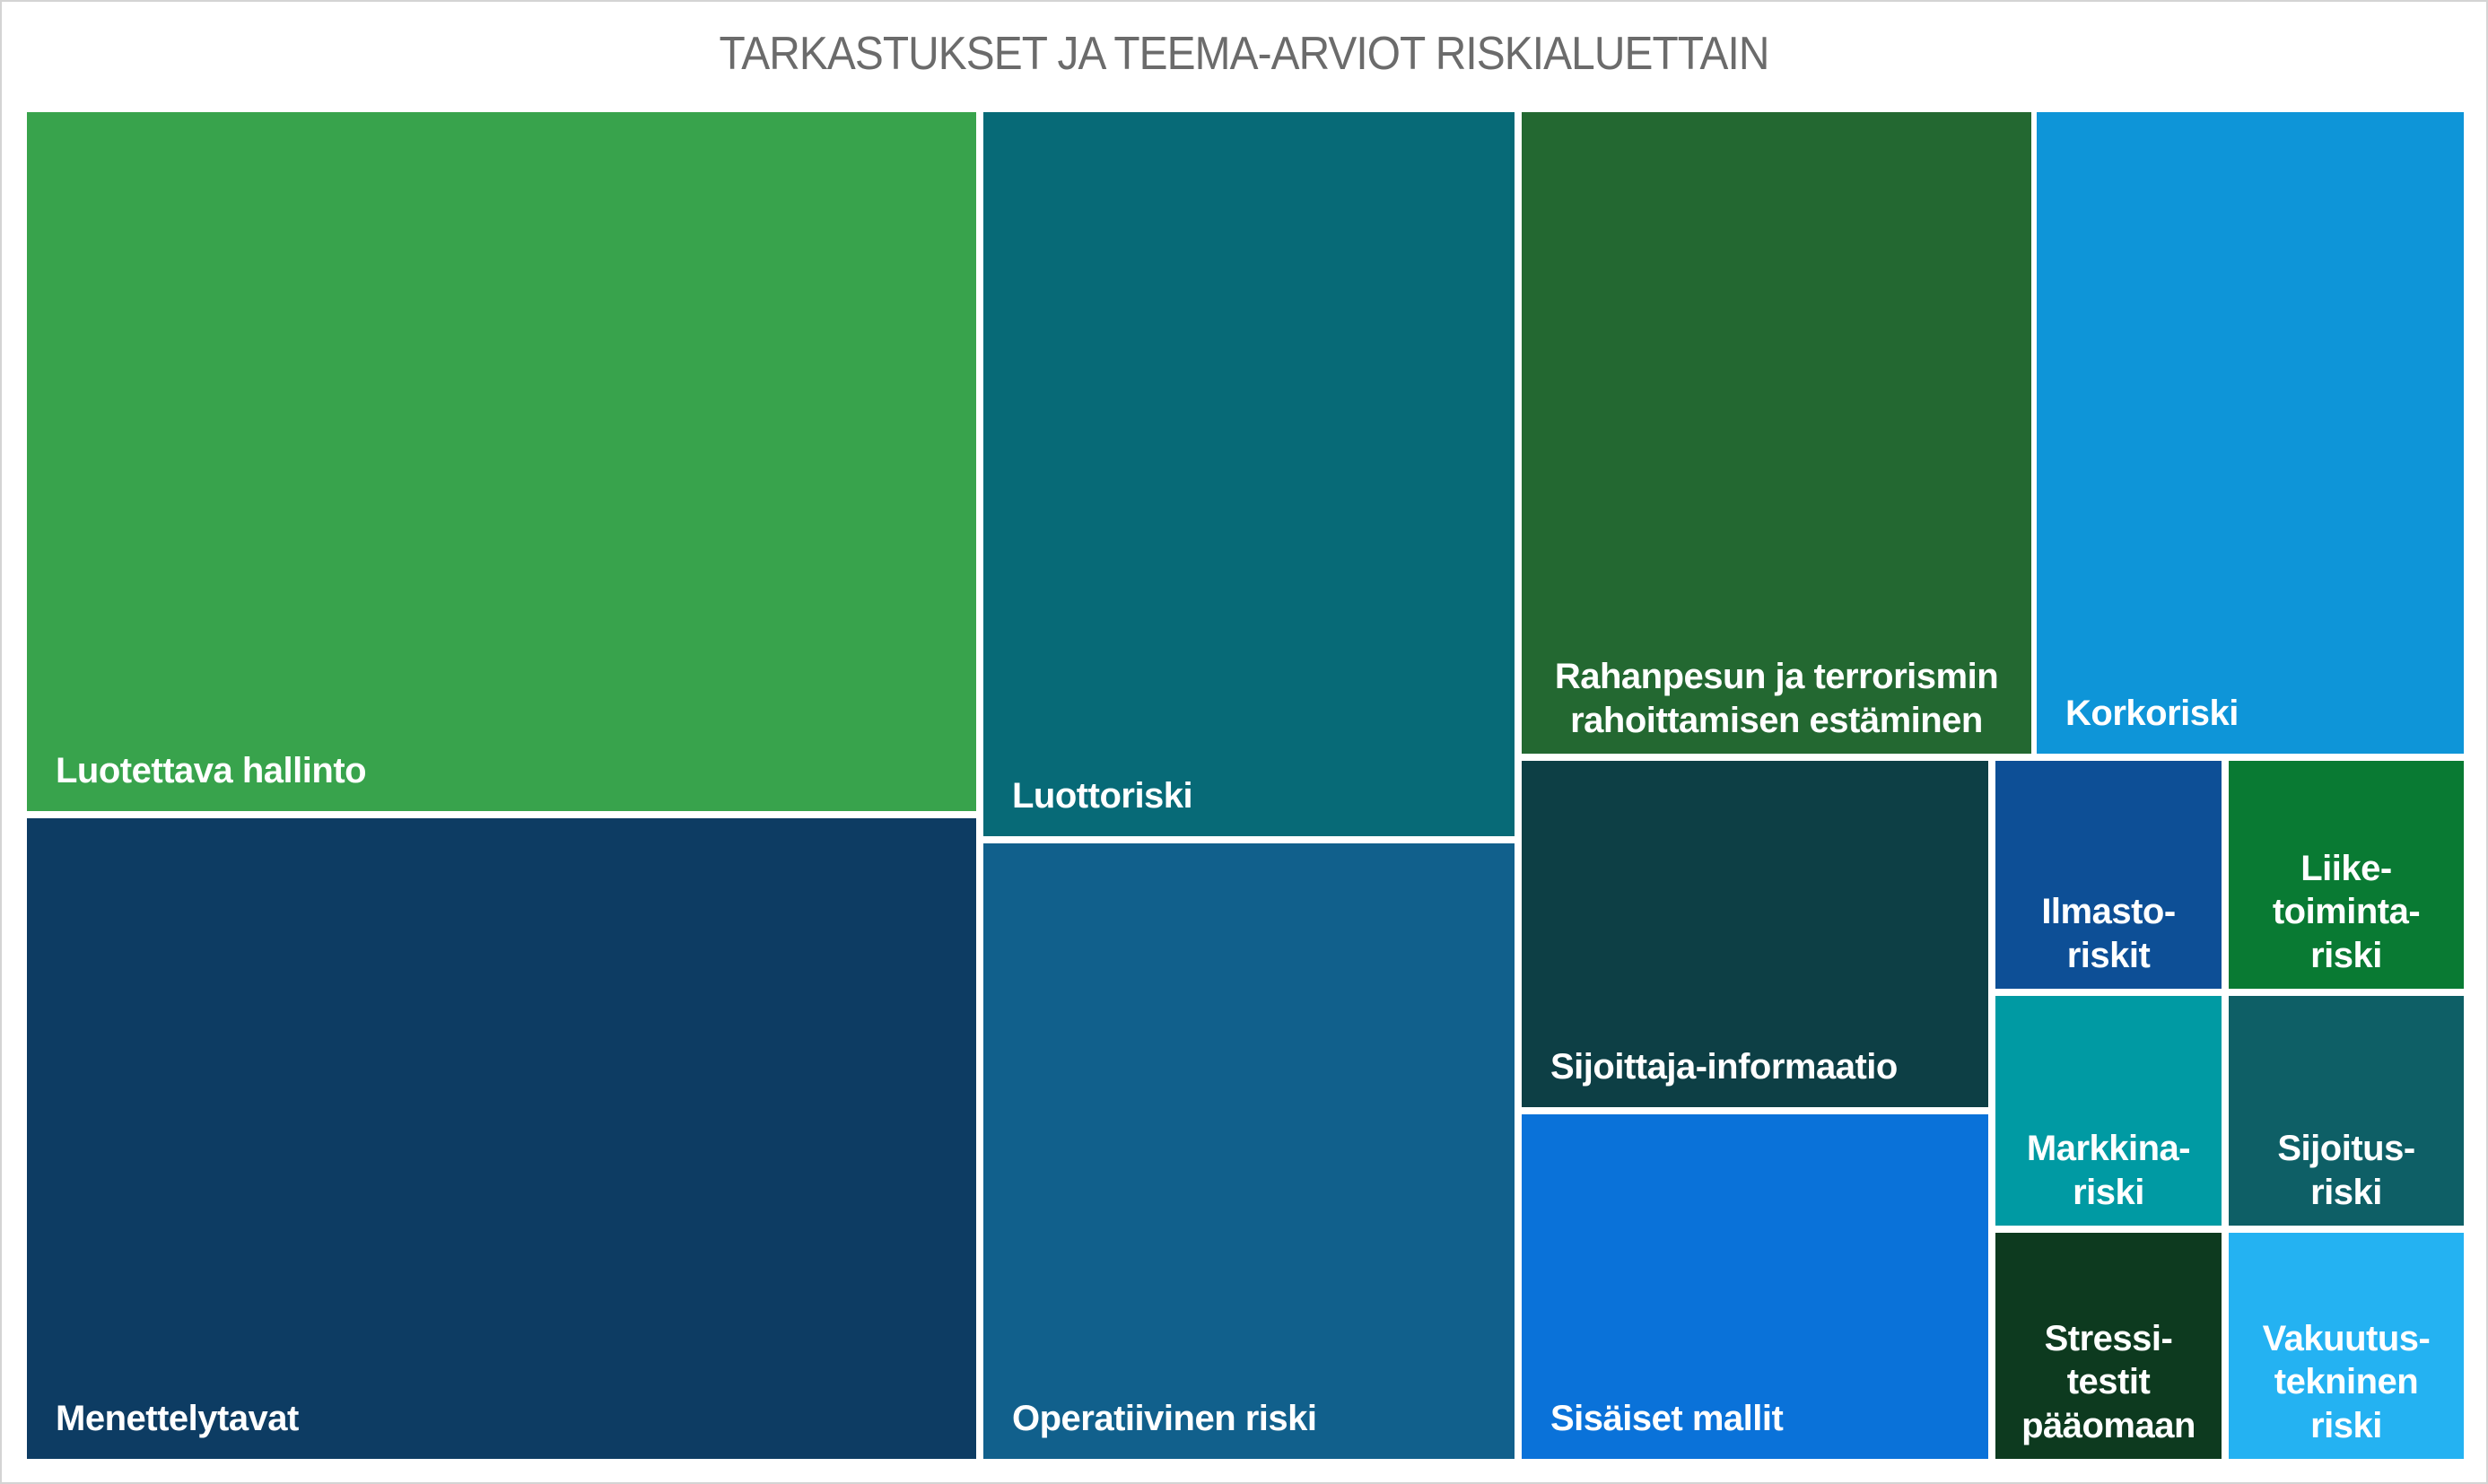  What do you see at coordinates (2152, 714) in the screenshot?
I see `treemap-cell-label: Korkoriski` at bounding box center [2152, 714].